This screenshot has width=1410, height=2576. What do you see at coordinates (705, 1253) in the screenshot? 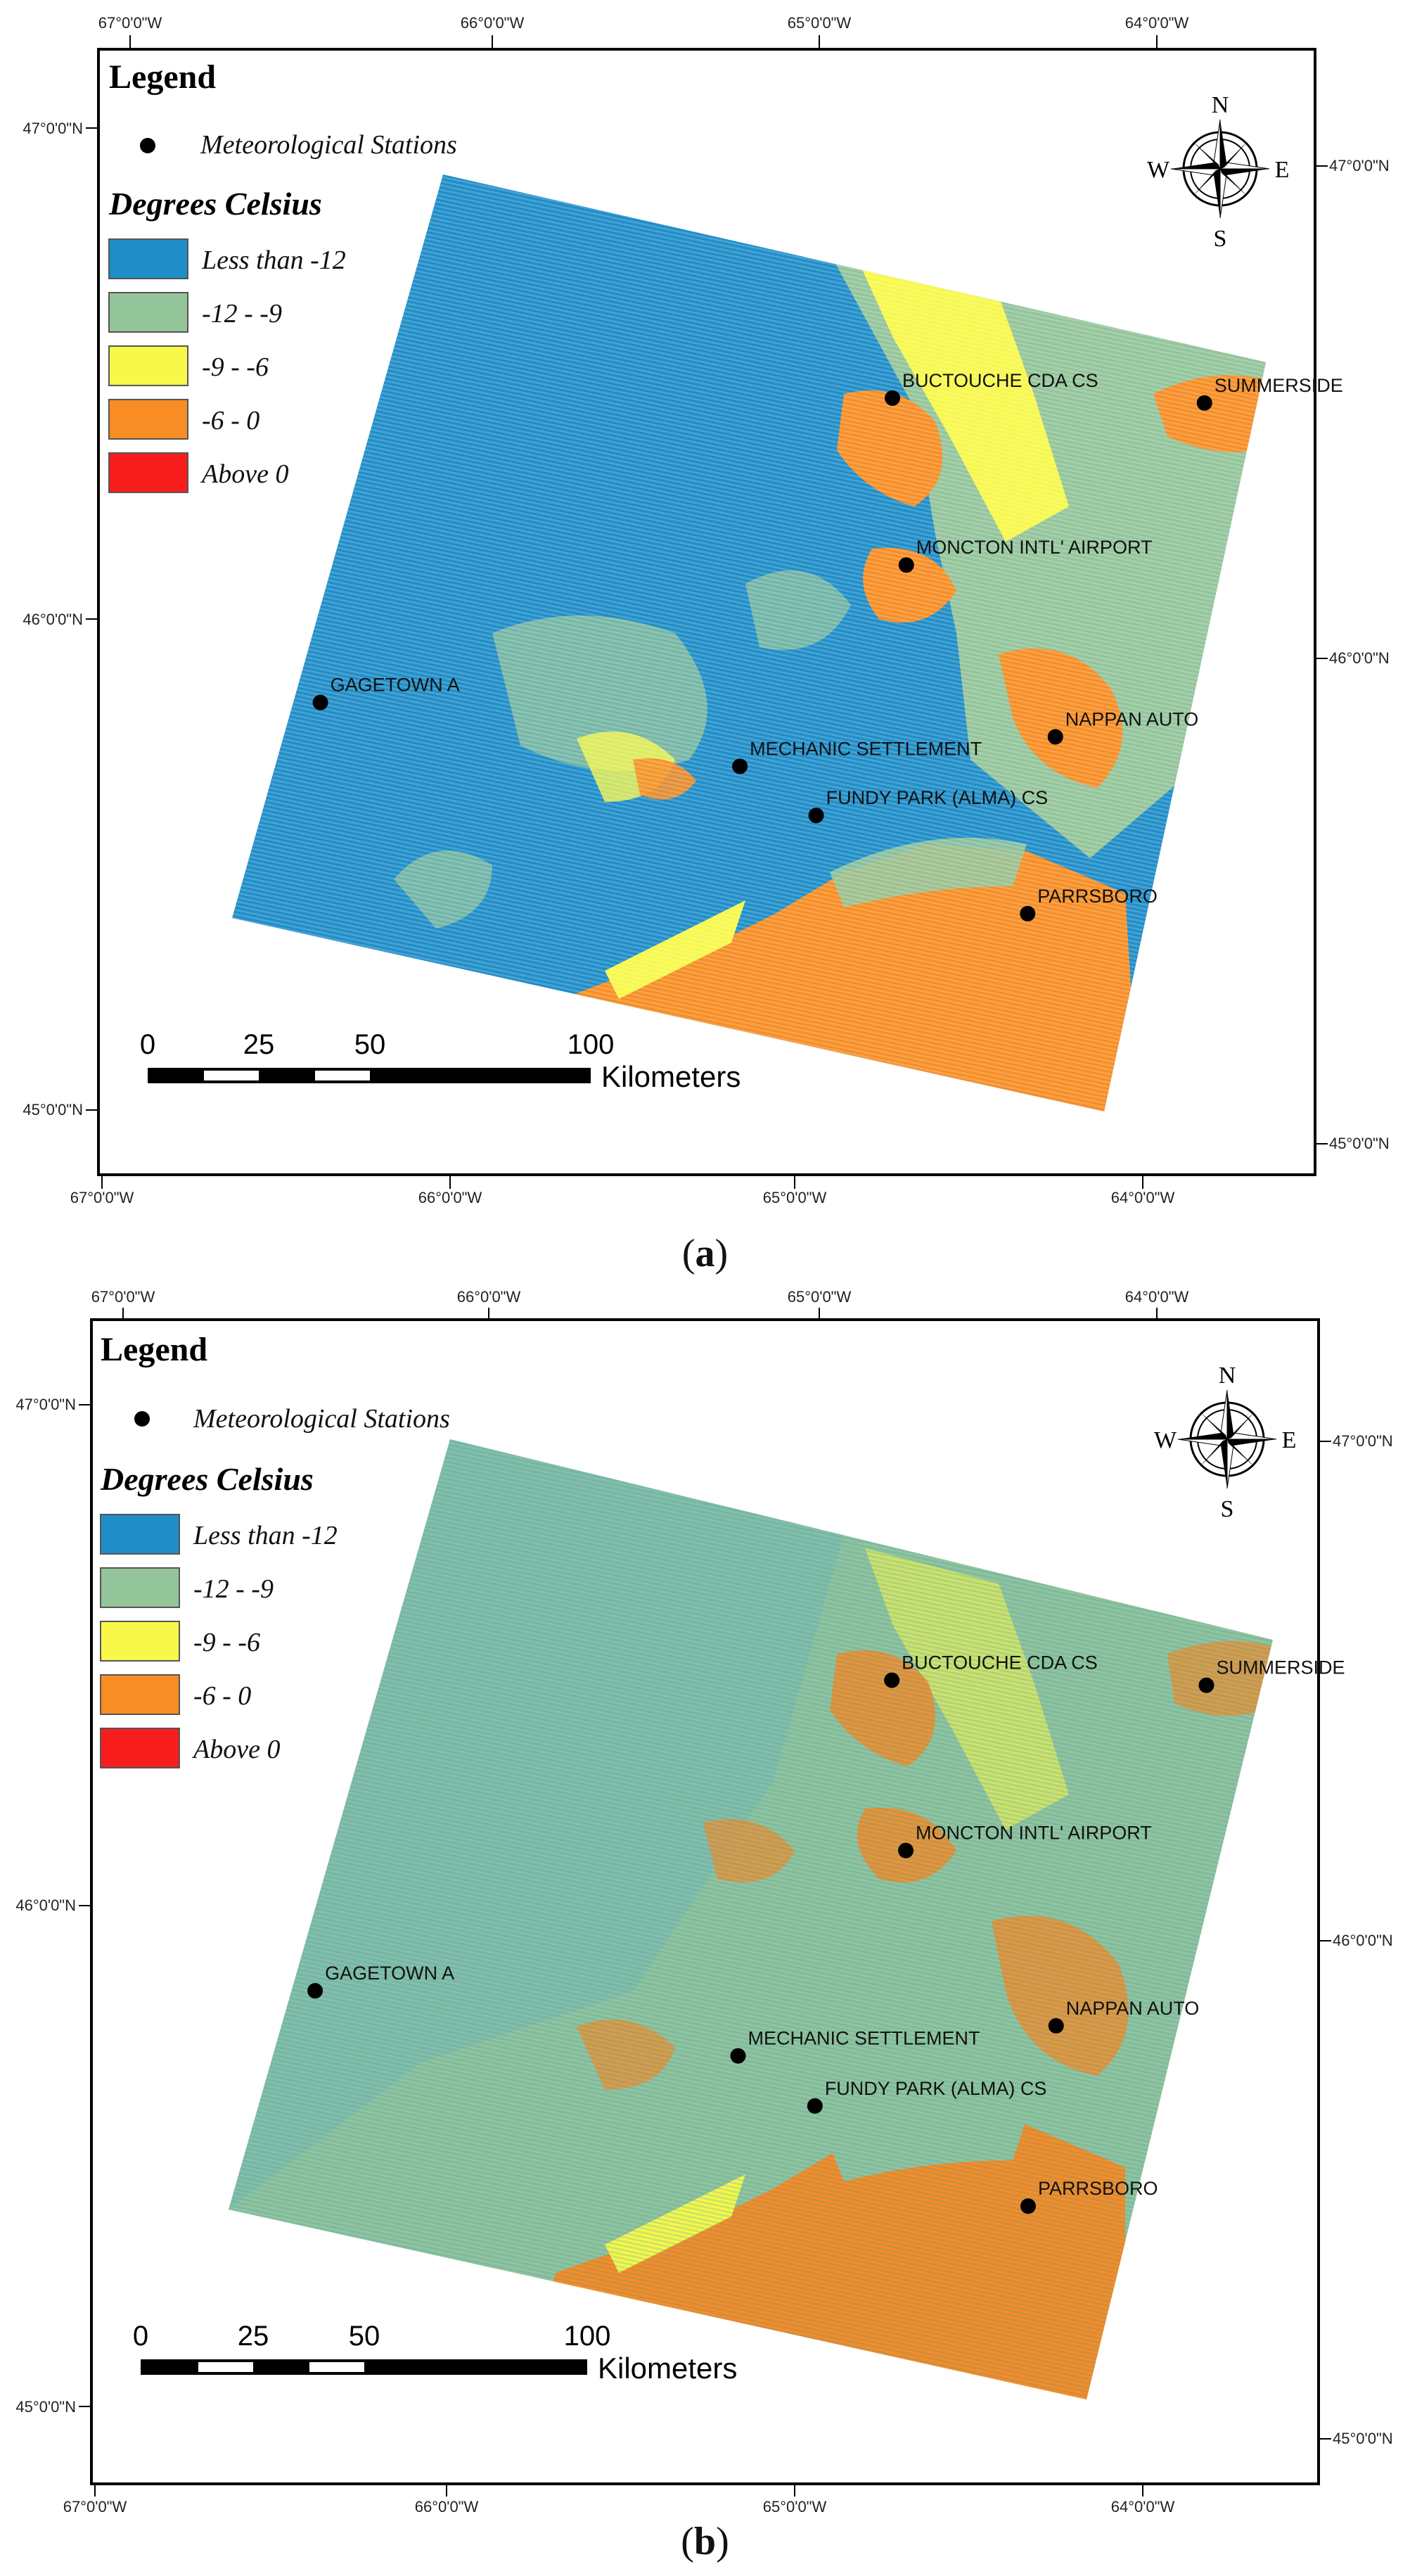
I see `panel-caption-a: (a)` at bounding box center [705, 1253].